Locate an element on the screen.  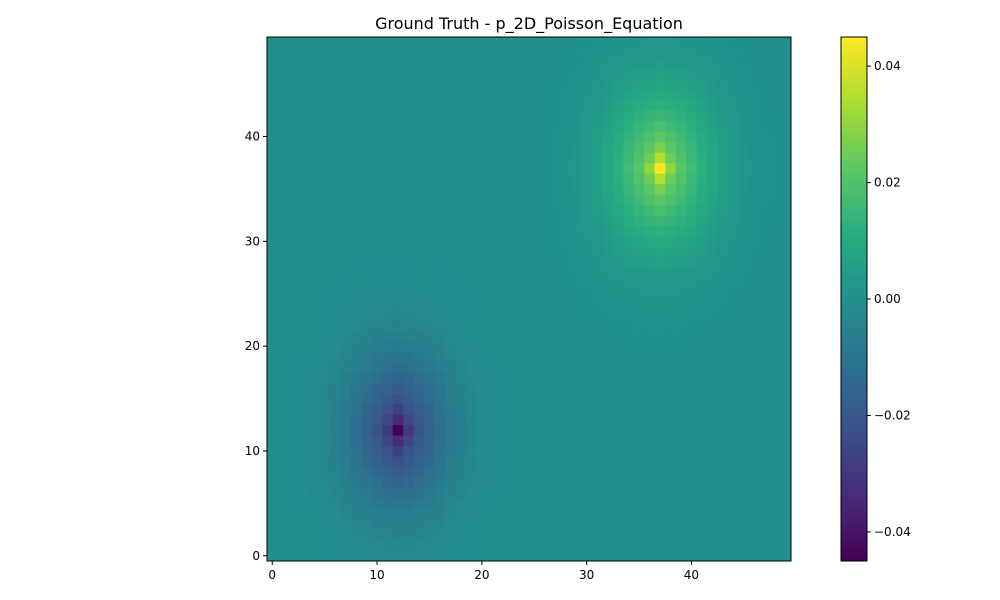
x-tick-label: 0 is located at coordinates (272, 575).